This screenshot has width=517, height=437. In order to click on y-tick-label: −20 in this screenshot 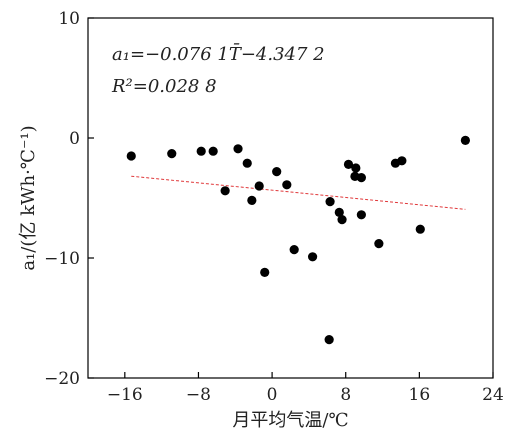, I will do `click(62, 379)`.